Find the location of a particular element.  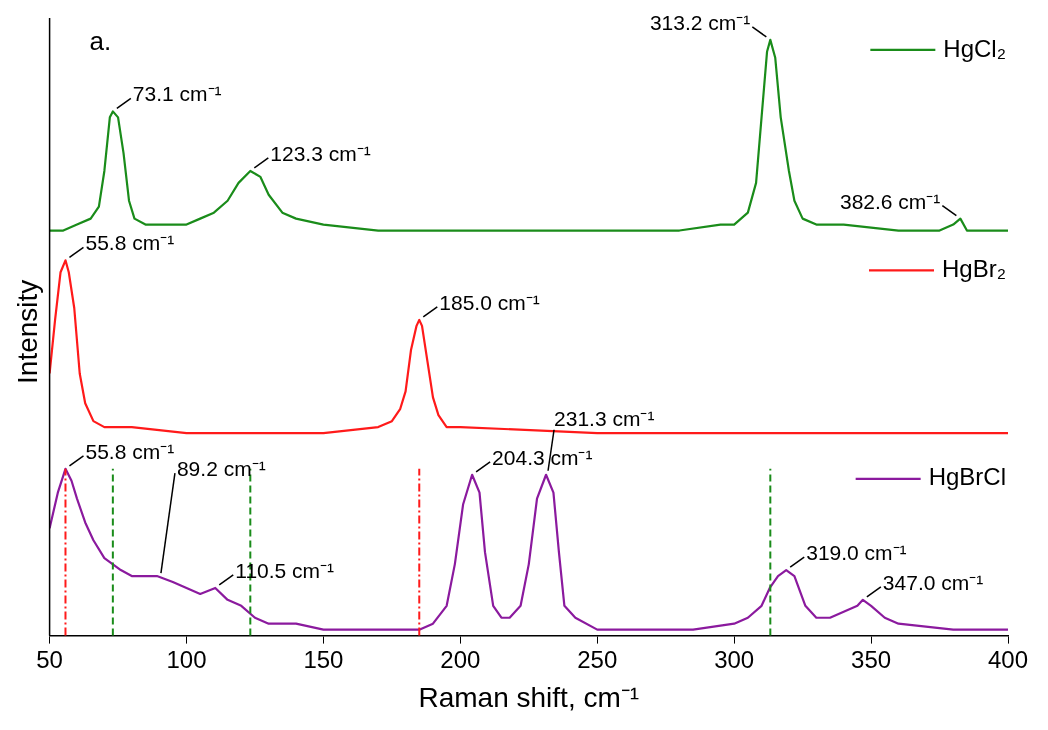

annotation: 123.3 cm⁻¹ is located at coordinates (320, 153).